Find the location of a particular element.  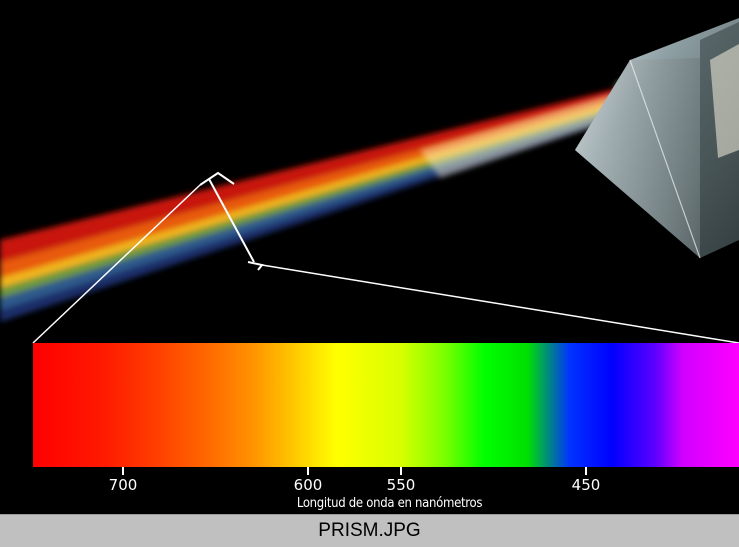

image-caption: PRISM.JPG is located at coordinates (369, 530).